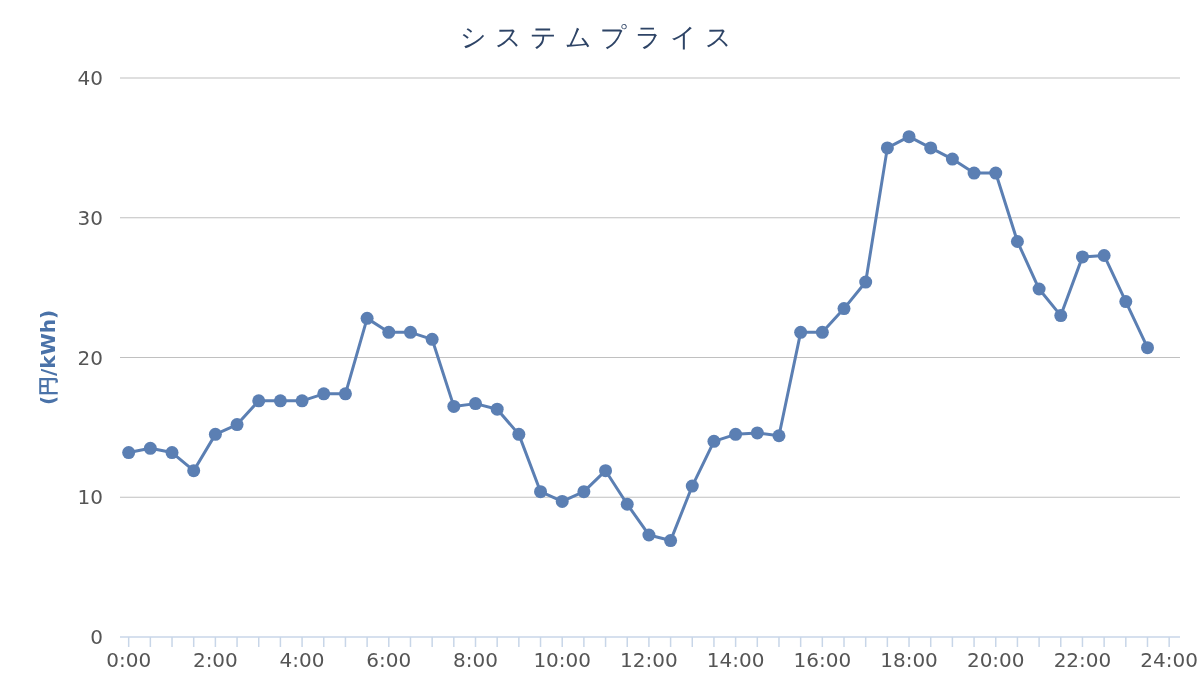 The height and width of the screenshot is (700, 1200). Describe the element at coordinates (90, 217) in the screenshot. I see `y-tick-label: 30` at that location.